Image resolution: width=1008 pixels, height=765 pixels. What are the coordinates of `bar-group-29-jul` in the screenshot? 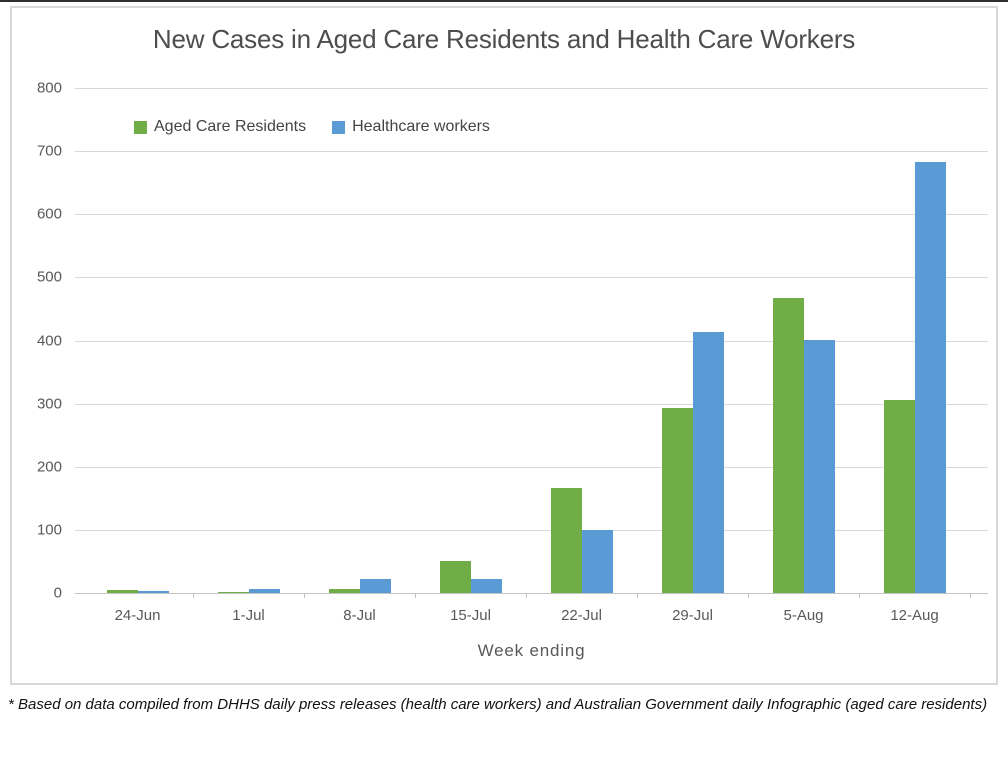 It's located at (692, 340).